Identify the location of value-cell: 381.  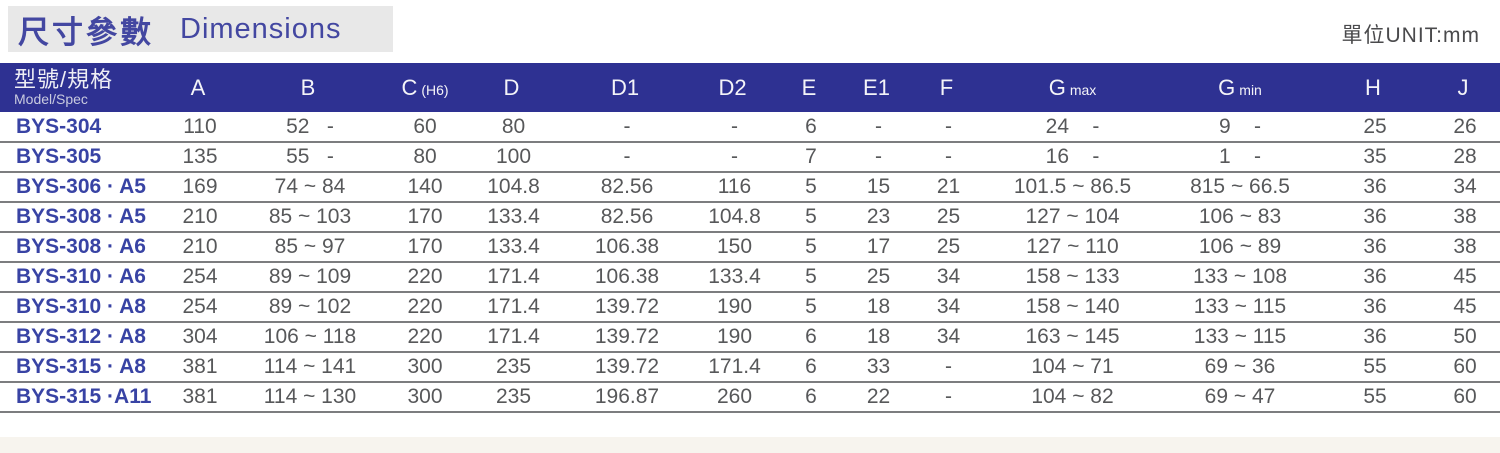
(200, 366).